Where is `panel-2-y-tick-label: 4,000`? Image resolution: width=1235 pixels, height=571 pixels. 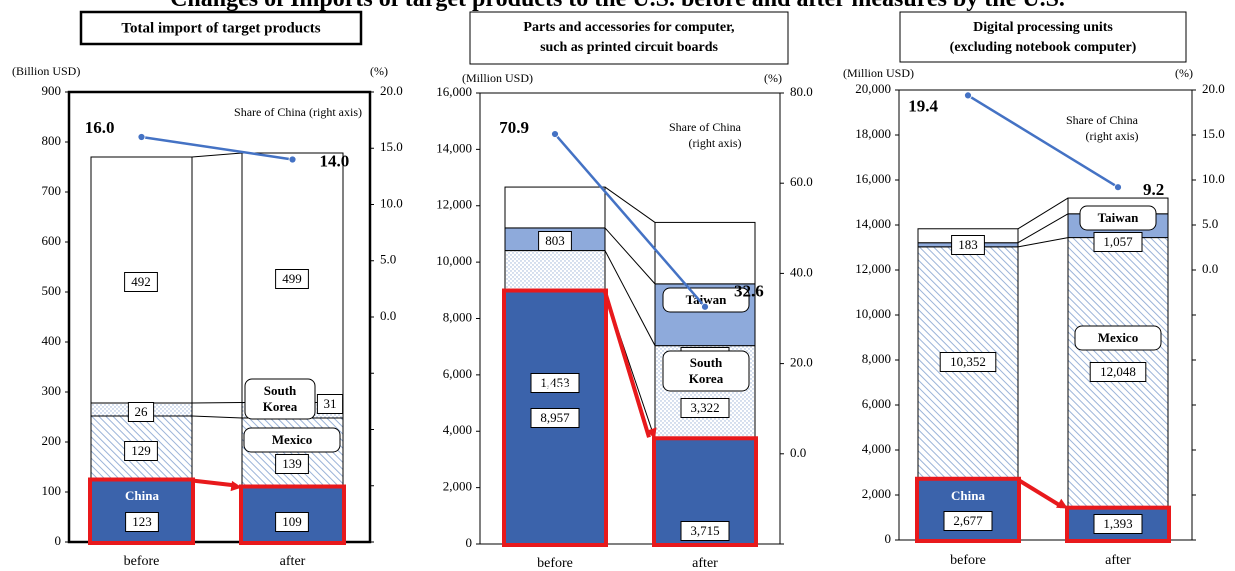
panel-2-y-tick-label: 4,000 is located at coordinates (876, 448).